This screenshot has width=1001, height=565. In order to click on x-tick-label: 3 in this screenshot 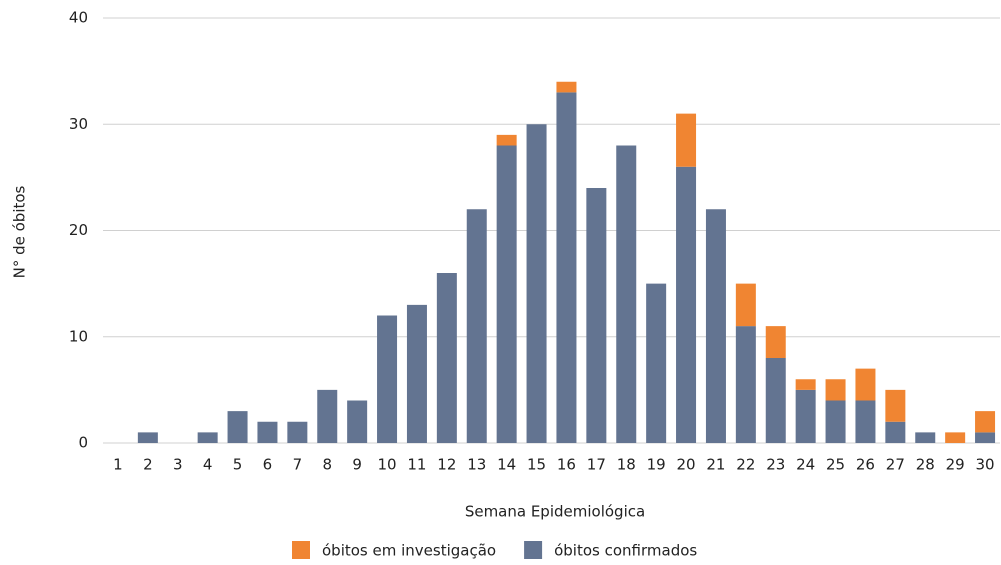, I will do `click(178, 465)`.